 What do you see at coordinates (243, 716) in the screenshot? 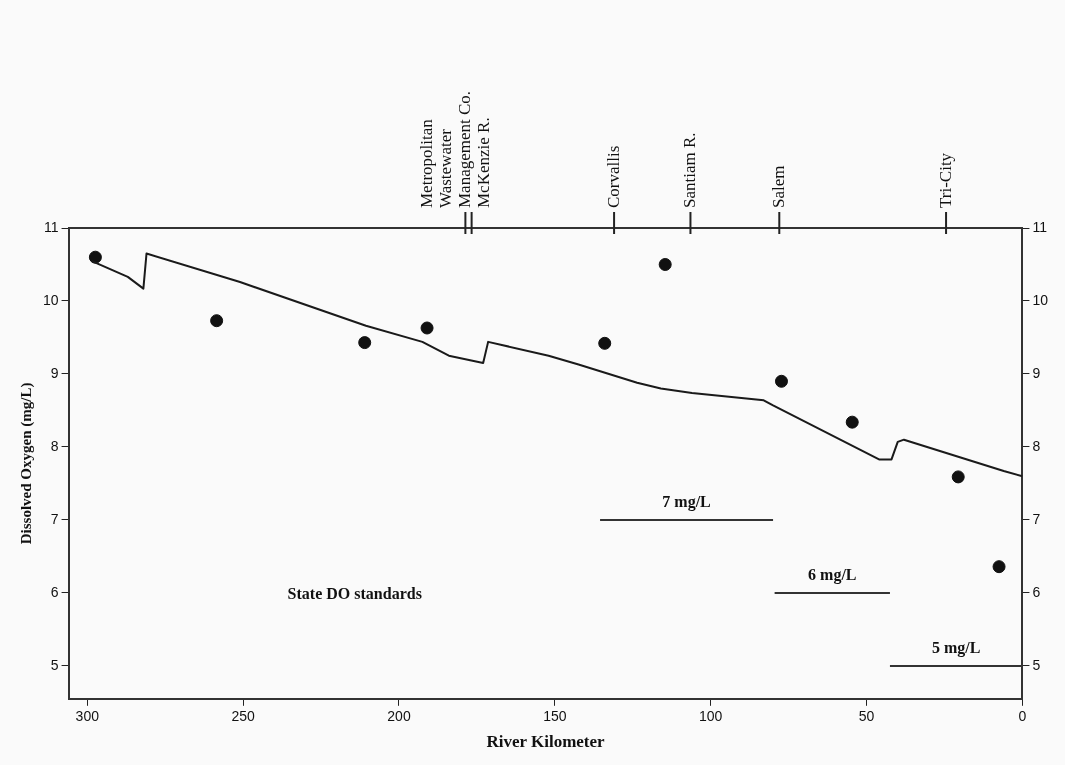
I see `x-tick-label: 250` at bounding box center [243, 716].